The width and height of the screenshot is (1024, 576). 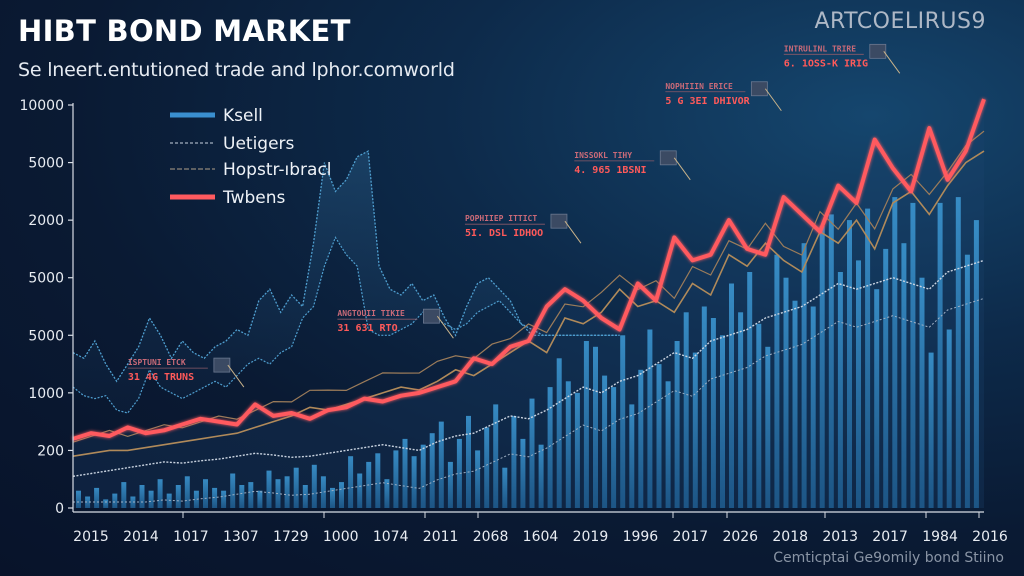 I want to click on y-tick-label: 0, so click(x=59, y=509).